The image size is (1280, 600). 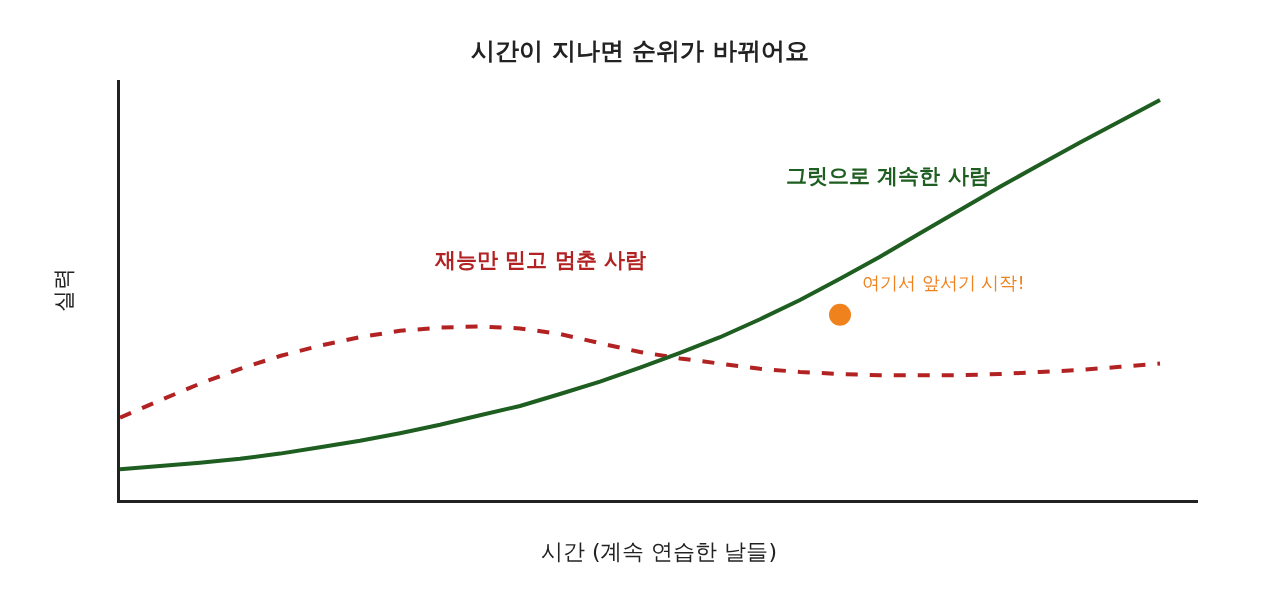 I want to click on chart-title: 시간이 지나면 순위가 바뀌어요, so click(x=640, y=50).